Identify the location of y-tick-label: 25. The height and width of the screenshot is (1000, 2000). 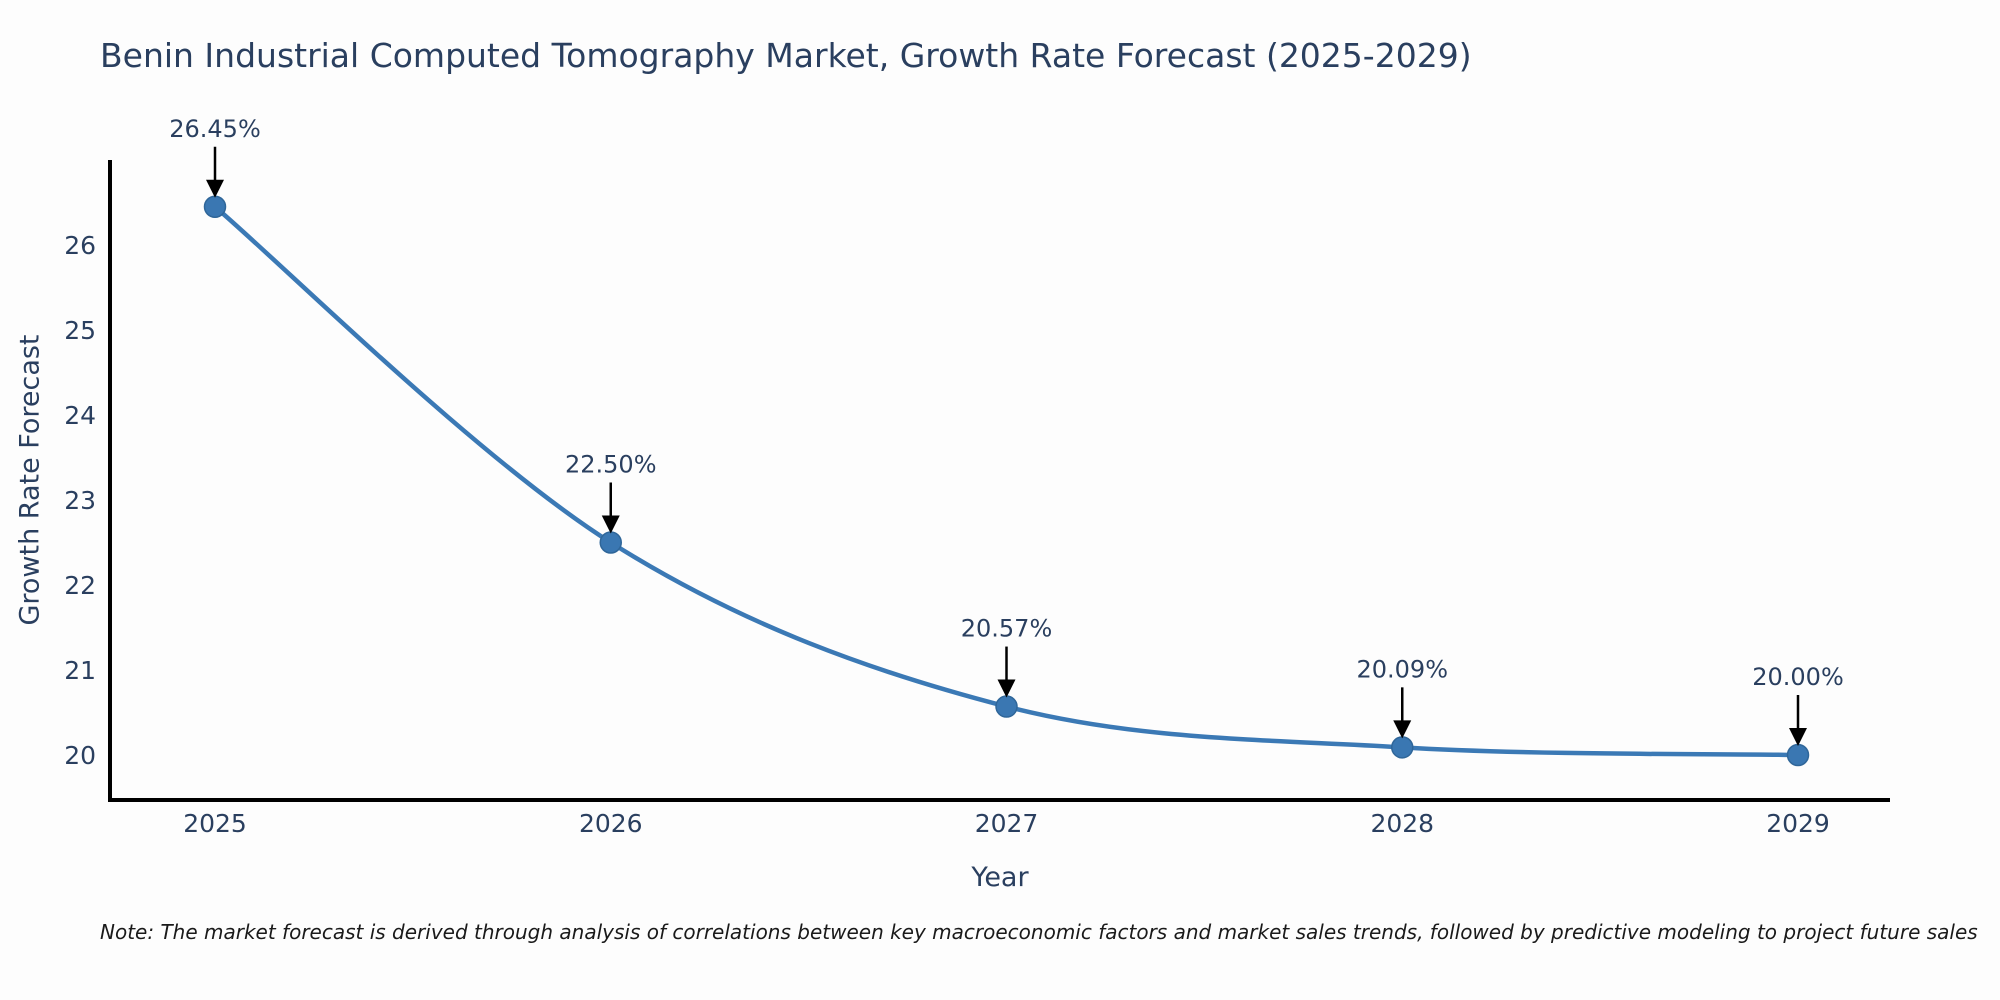
(80, 330).